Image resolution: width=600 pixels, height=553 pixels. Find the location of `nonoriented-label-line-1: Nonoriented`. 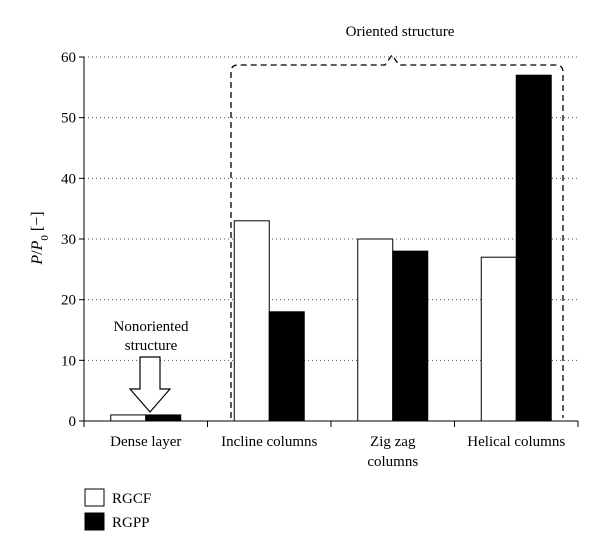

nonoriented-label-line-1: Nonoriented is located at coordinates (151, 327).